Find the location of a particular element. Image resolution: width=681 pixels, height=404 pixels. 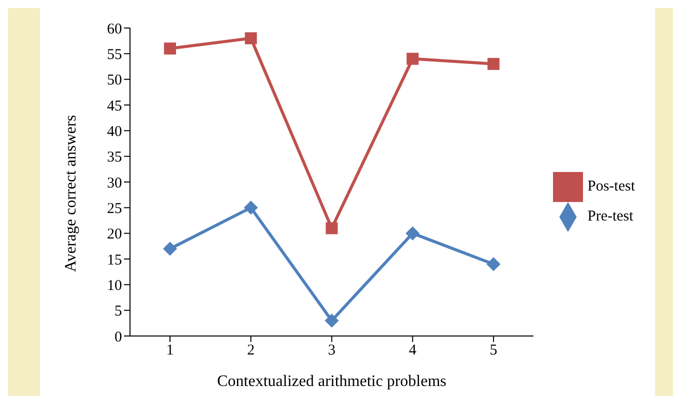

y-tick-label: 30 is located at coordinates (114, 183).